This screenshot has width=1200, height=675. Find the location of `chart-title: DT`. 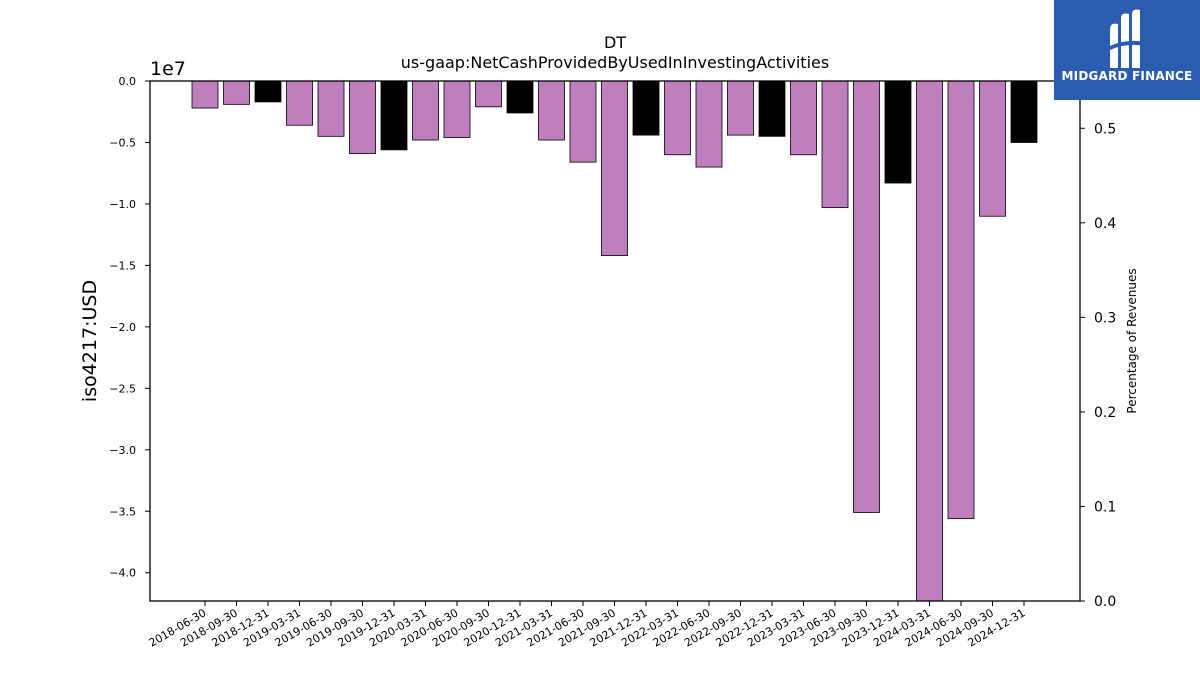

chart-title: DT is located at coordinates (615, 42).